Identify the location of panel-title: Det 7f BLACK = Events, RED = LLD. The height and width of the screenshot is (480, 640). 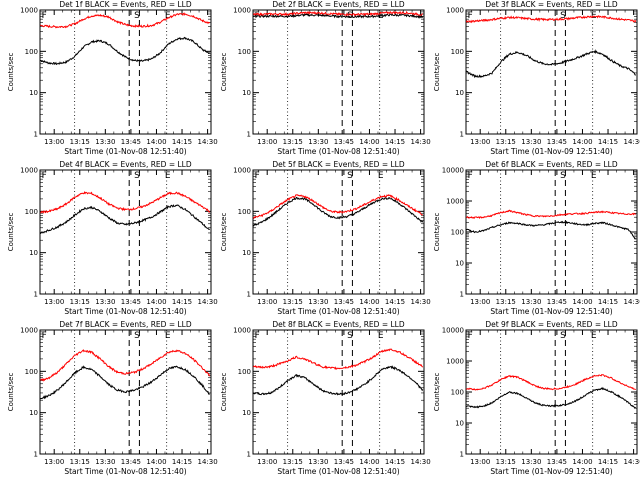
(125, 324).